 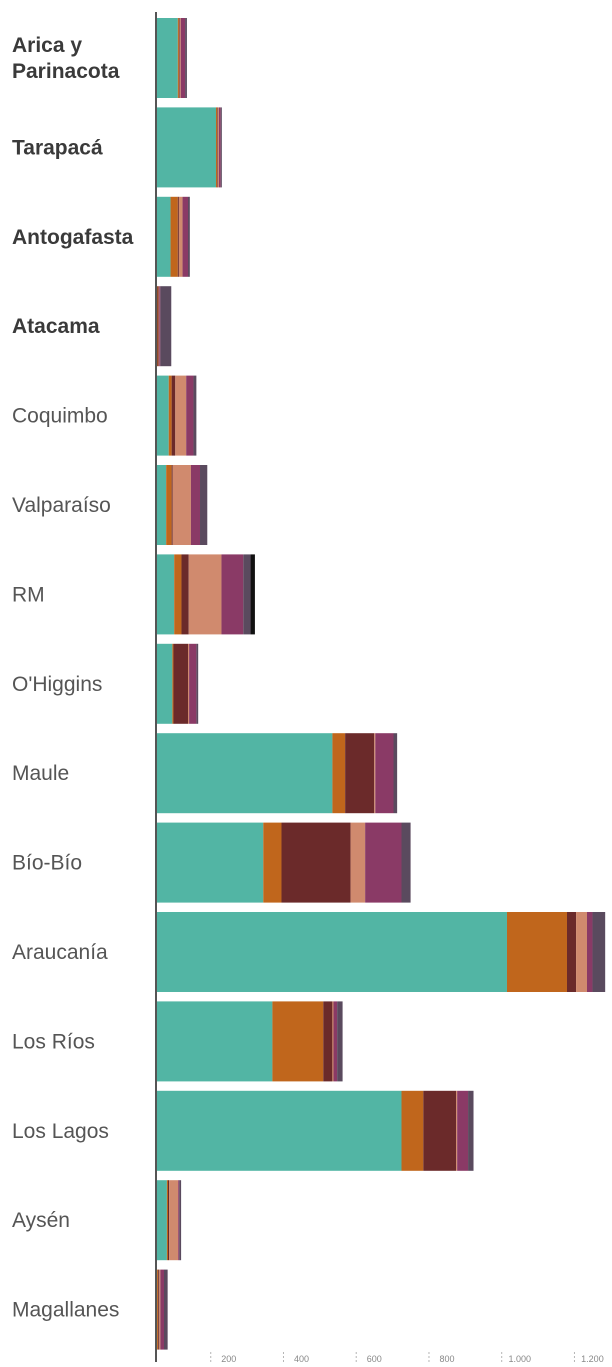 I want to click on category-label: Aysén, so click(x=41, y=1220).